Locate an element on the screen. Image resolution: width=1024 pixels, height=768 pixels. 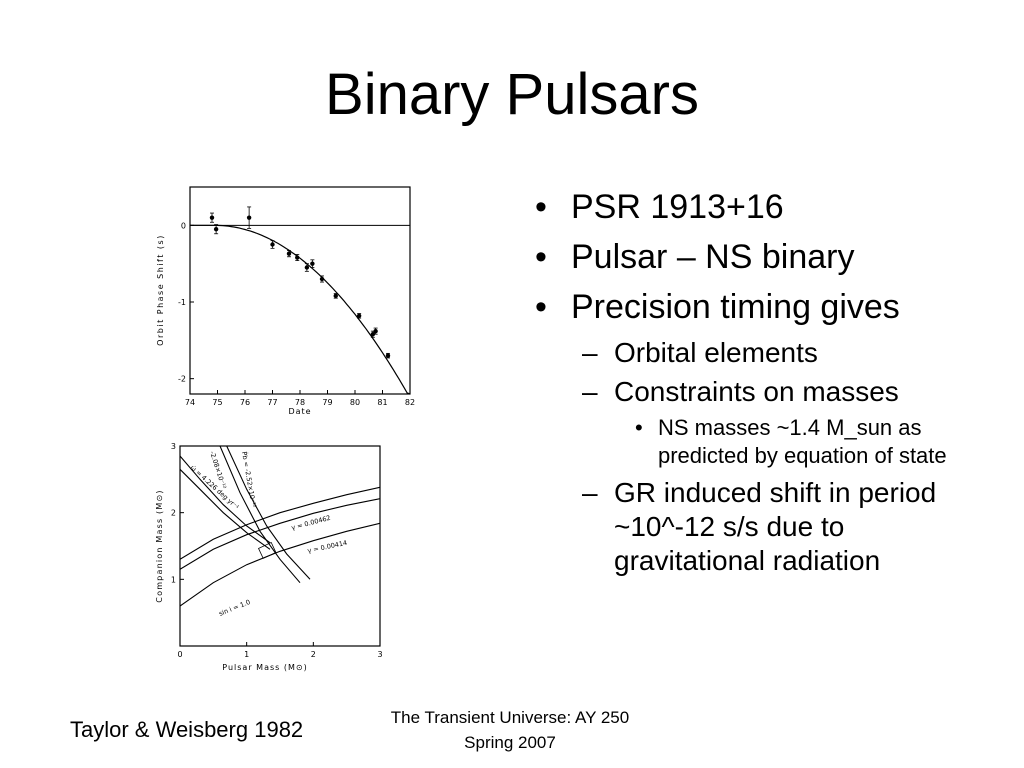
plot1-x-tick-label: 82 is located at coordinates (410, 402).